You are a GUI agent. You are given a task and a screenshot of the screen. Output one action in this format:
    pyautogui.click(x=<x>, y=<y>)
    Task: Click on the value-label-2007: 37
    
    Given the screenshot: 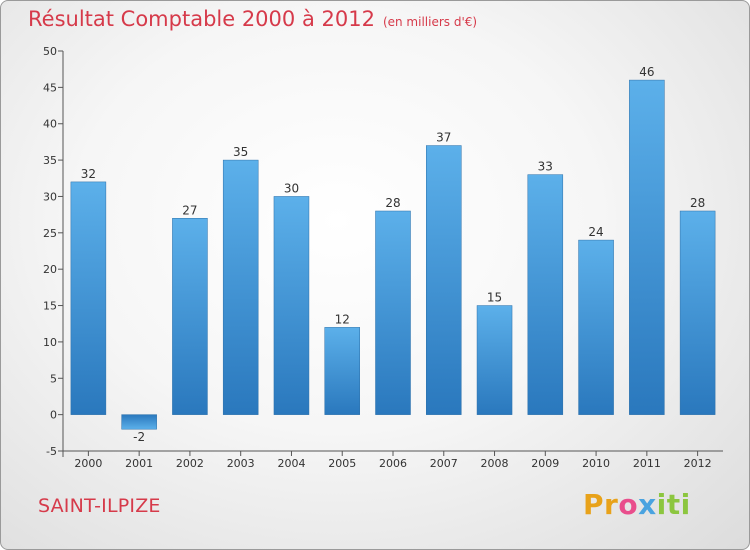 What is the action you would take?
    pyautogui.click(x=443, y=138)
    